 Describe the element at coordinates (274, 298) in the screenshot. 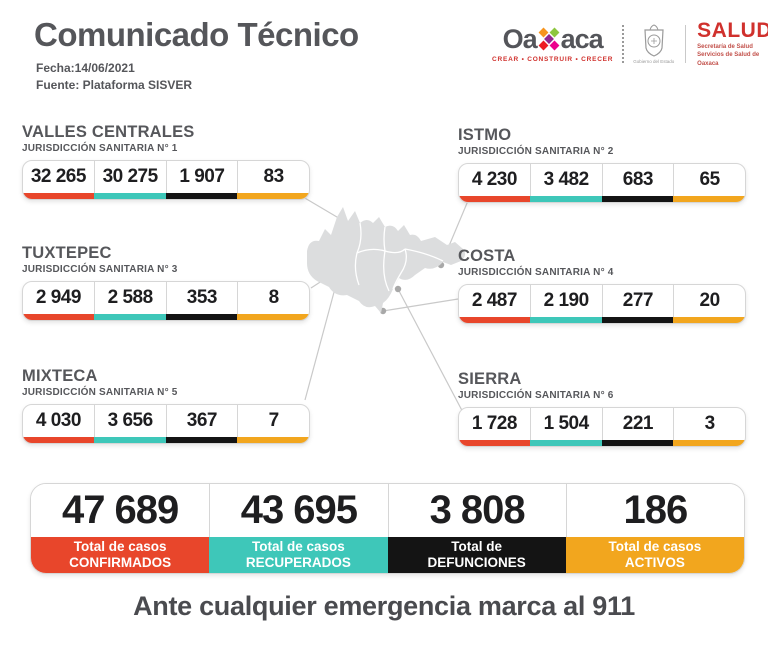

I see `active-value: 8` at that location.